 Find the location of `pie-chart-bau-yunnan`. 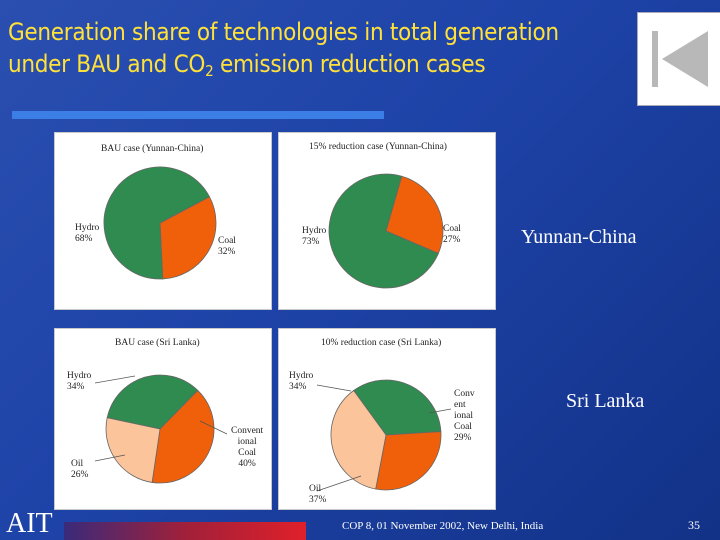

pie-chart-bau-yunnan is located at coordinates (160, 223).